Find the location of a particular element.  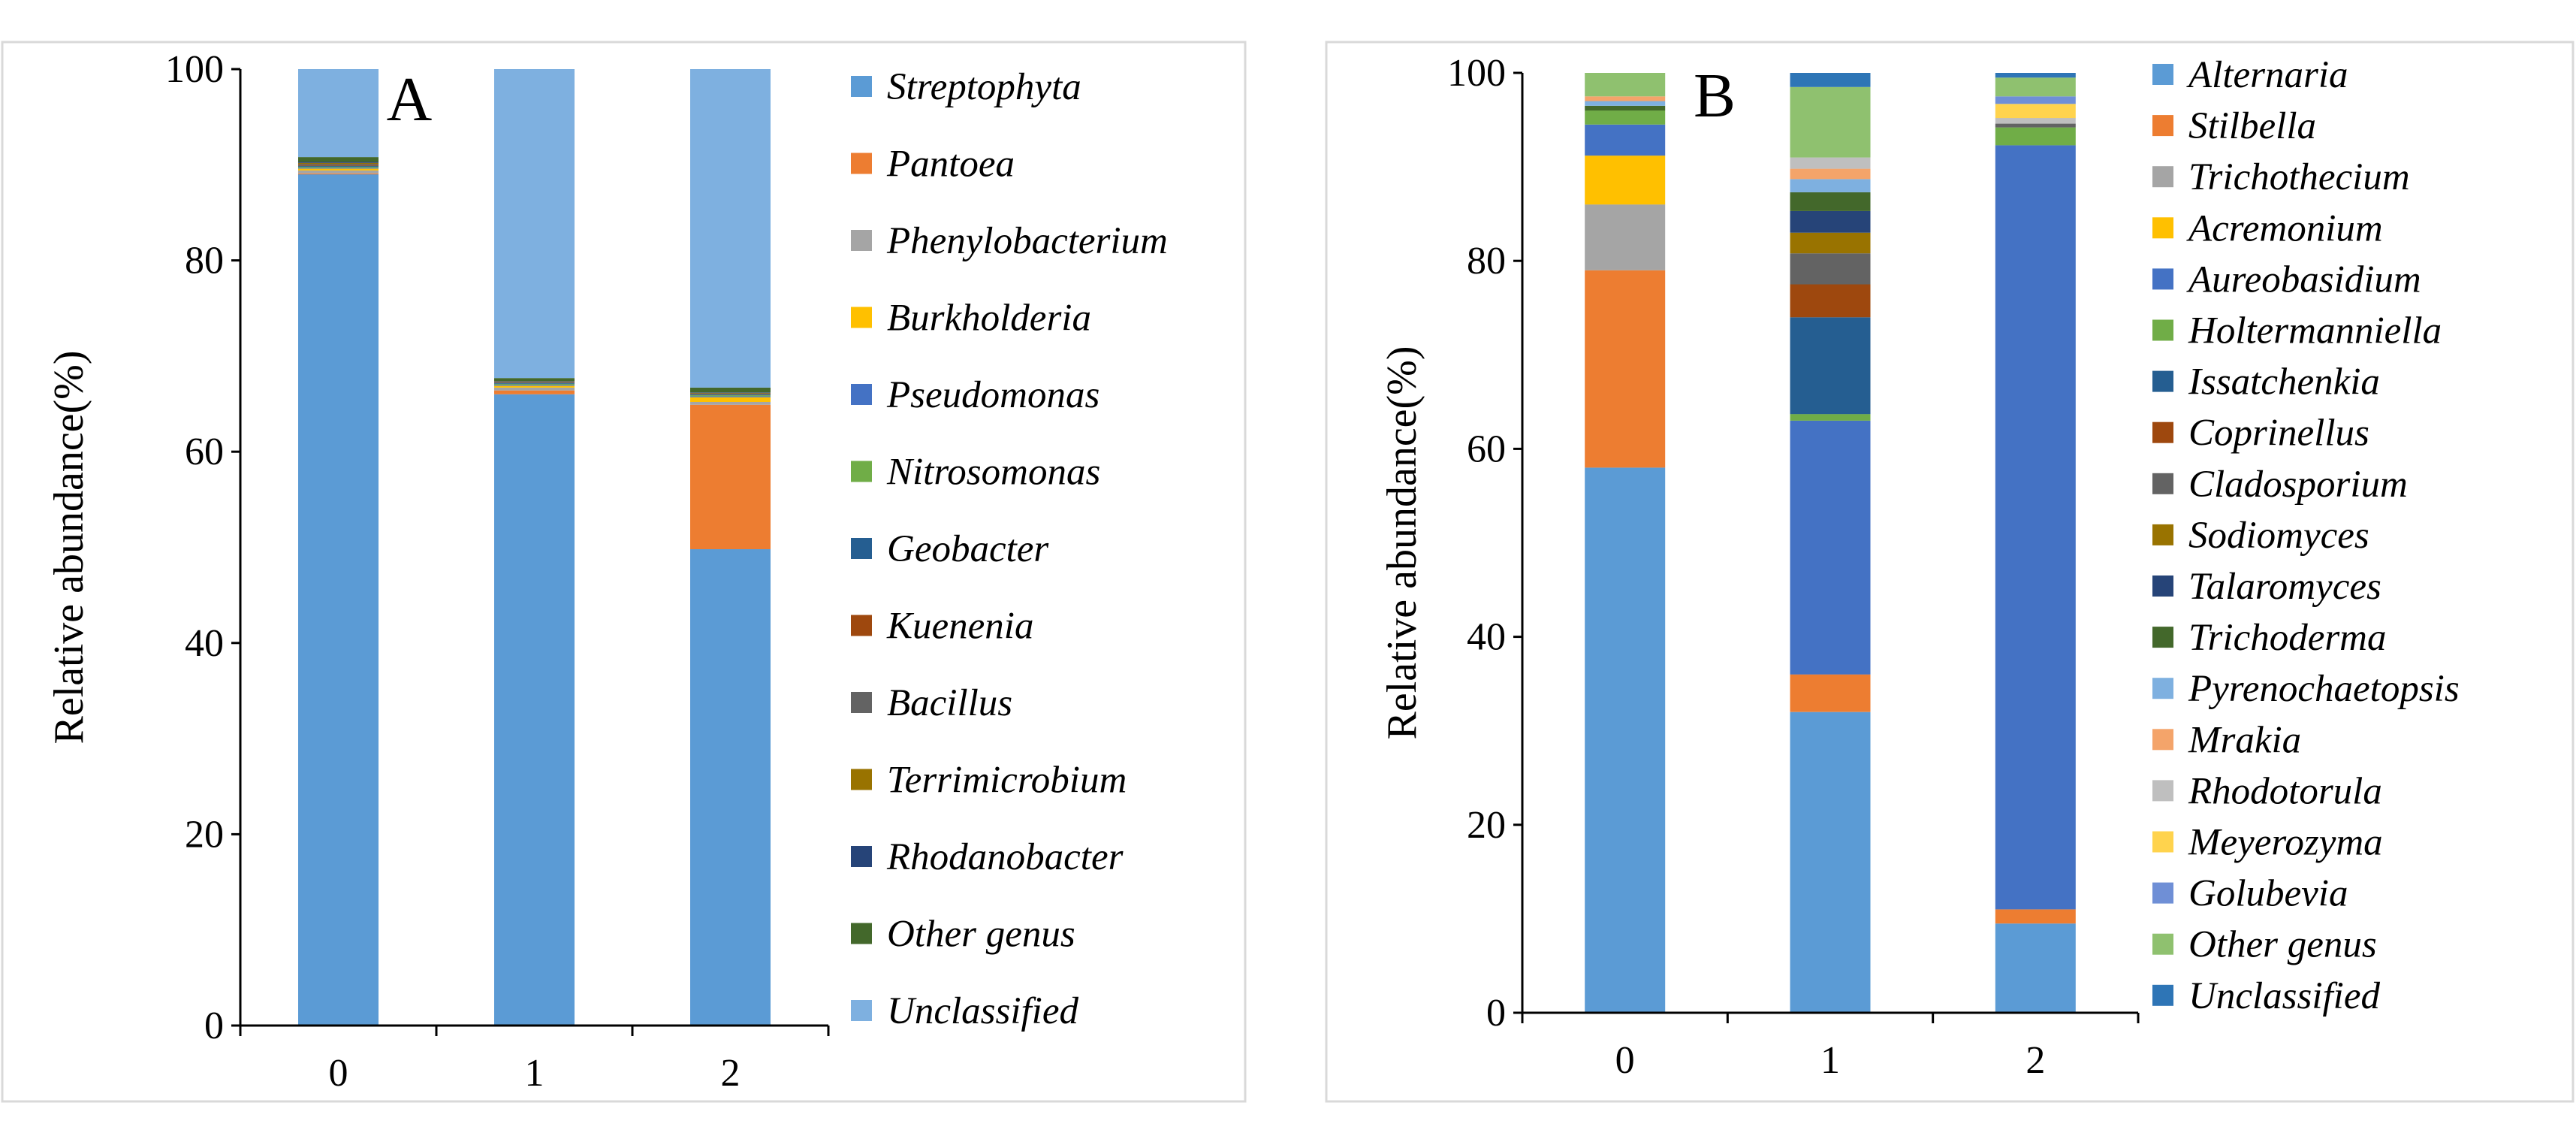

panel-a-legend-label: Unclassified is located at coordinates (983, 1011).